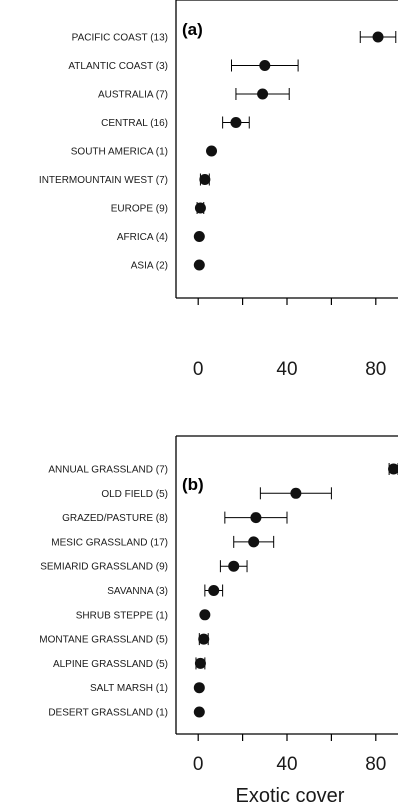 Image resolution: width=398 pixels, height=806 pixels. I want to click on category-label: ATLANTIC COAST (3), so click(118, 66).